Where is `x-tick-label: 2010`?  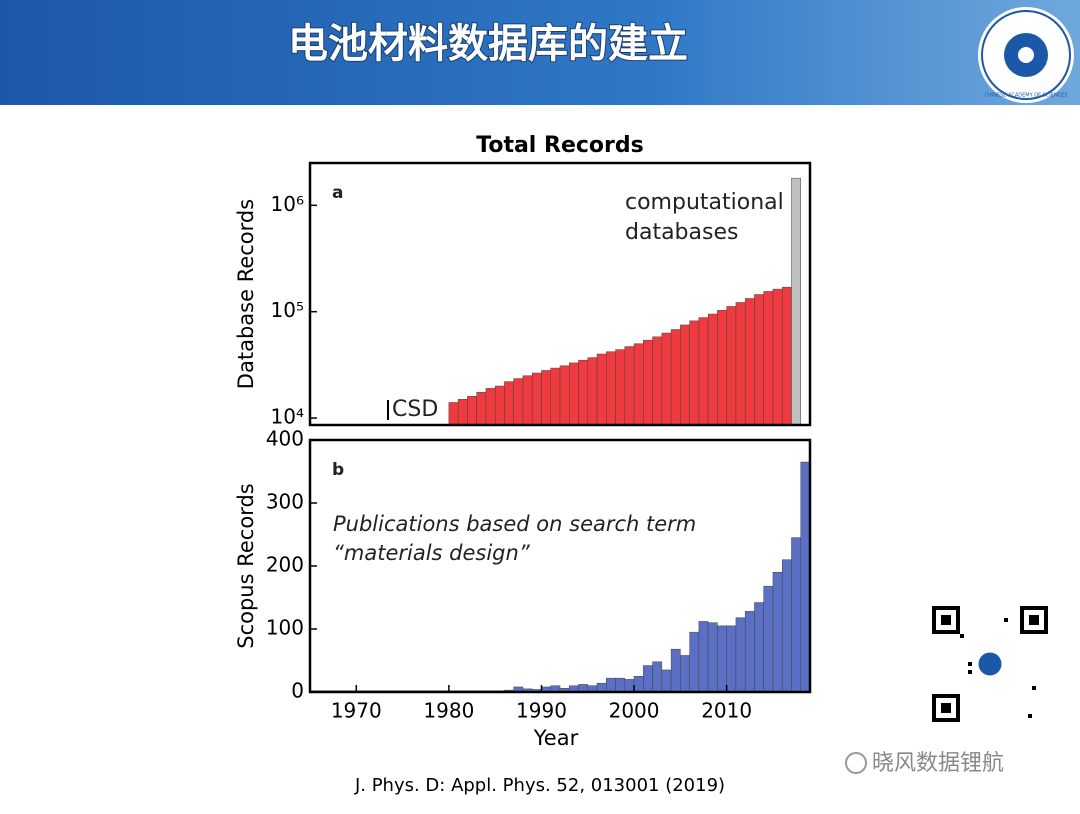 x-tick-label: 2010 is located at coordinates (726, 711).